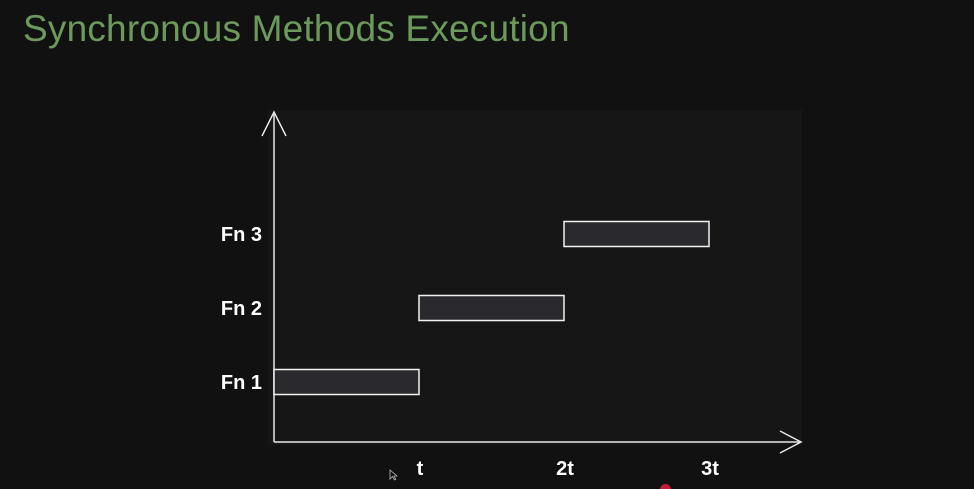  Describe the element at coordinates (791, 442) in the screenshot. I see `x-axis-arrowhead` at that location.